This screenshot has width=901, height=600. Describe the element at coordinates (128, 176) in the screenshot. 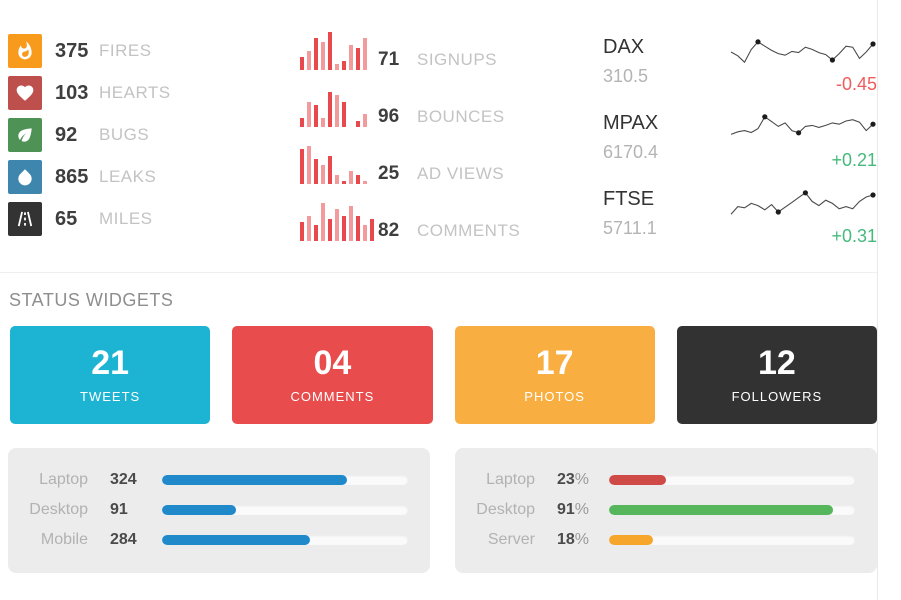

I see `stat-label: LEAKS` at that location.